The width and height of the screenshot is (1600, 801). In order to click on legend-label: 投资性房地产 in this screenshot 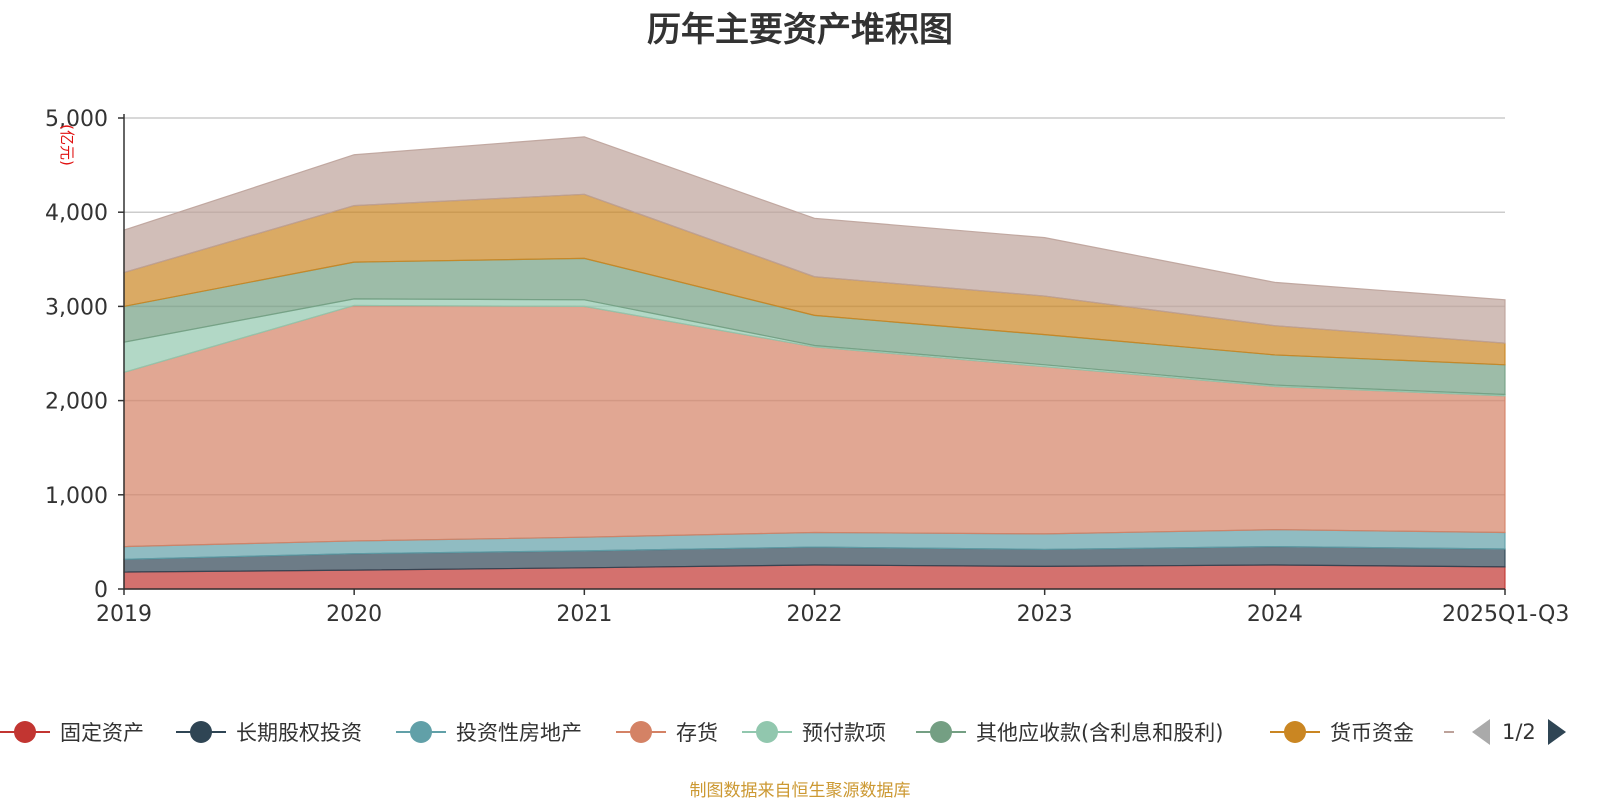, I will do `click(519, 733)`.